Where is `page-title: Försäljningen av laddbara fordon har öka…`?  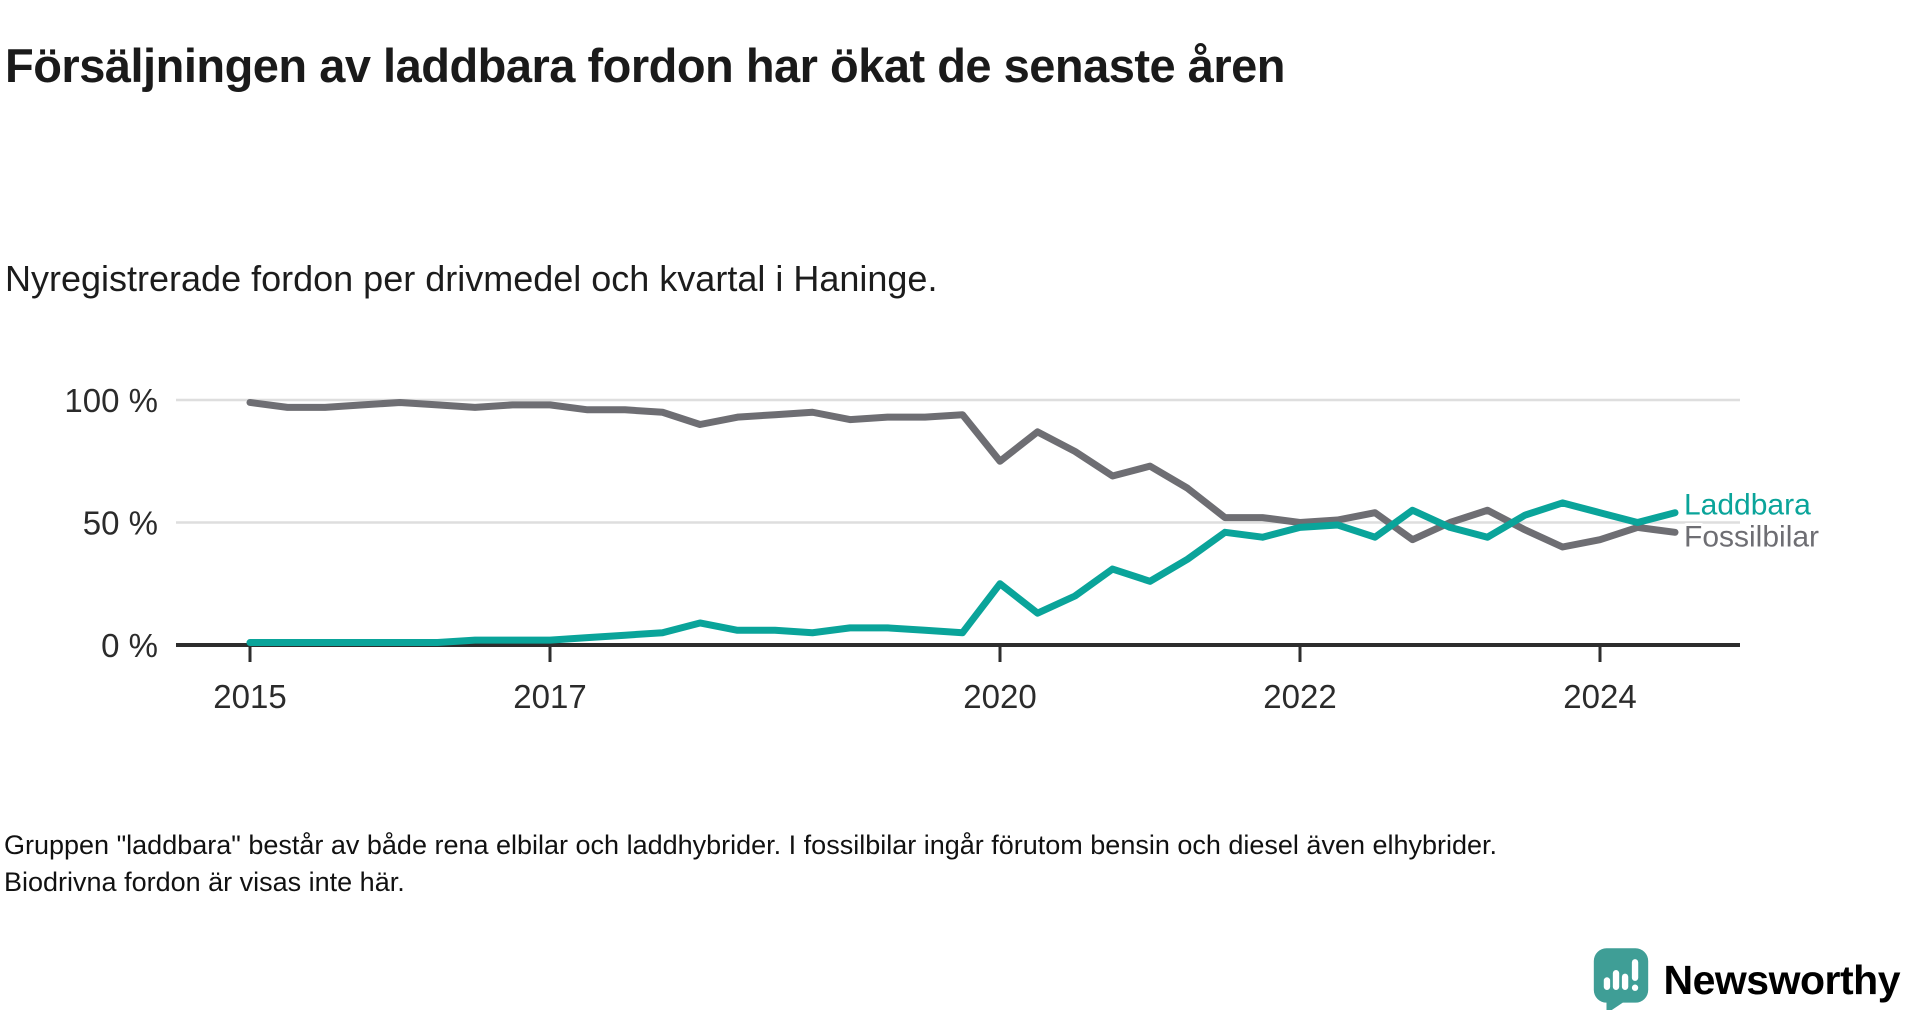
page-title: Försäljningen av laddbara fordon har öka… is located at coordinates (645, 66).